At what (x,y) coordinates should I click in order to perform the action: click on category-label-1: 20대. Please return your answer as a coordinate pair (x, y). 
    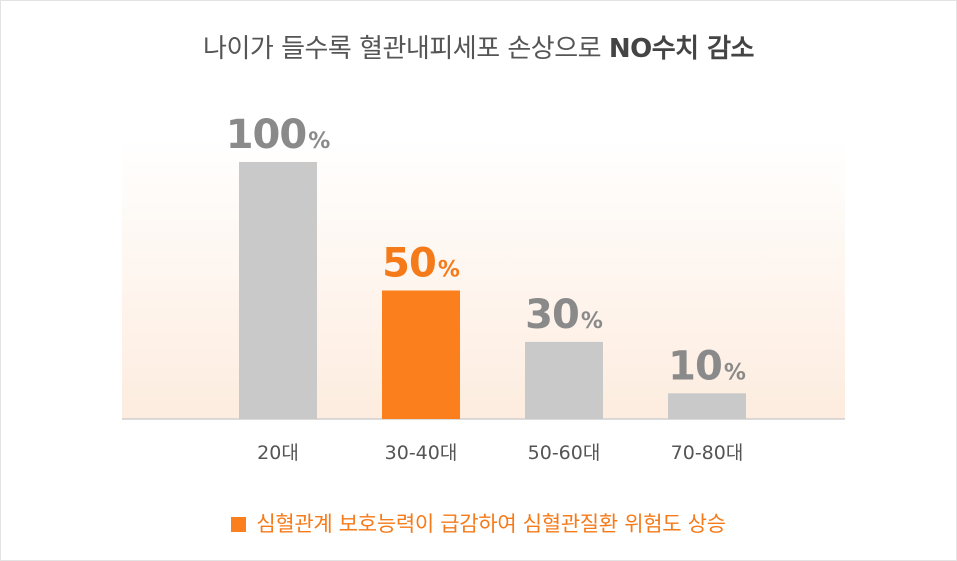
    Looking at the image, I should click on (278, 453).